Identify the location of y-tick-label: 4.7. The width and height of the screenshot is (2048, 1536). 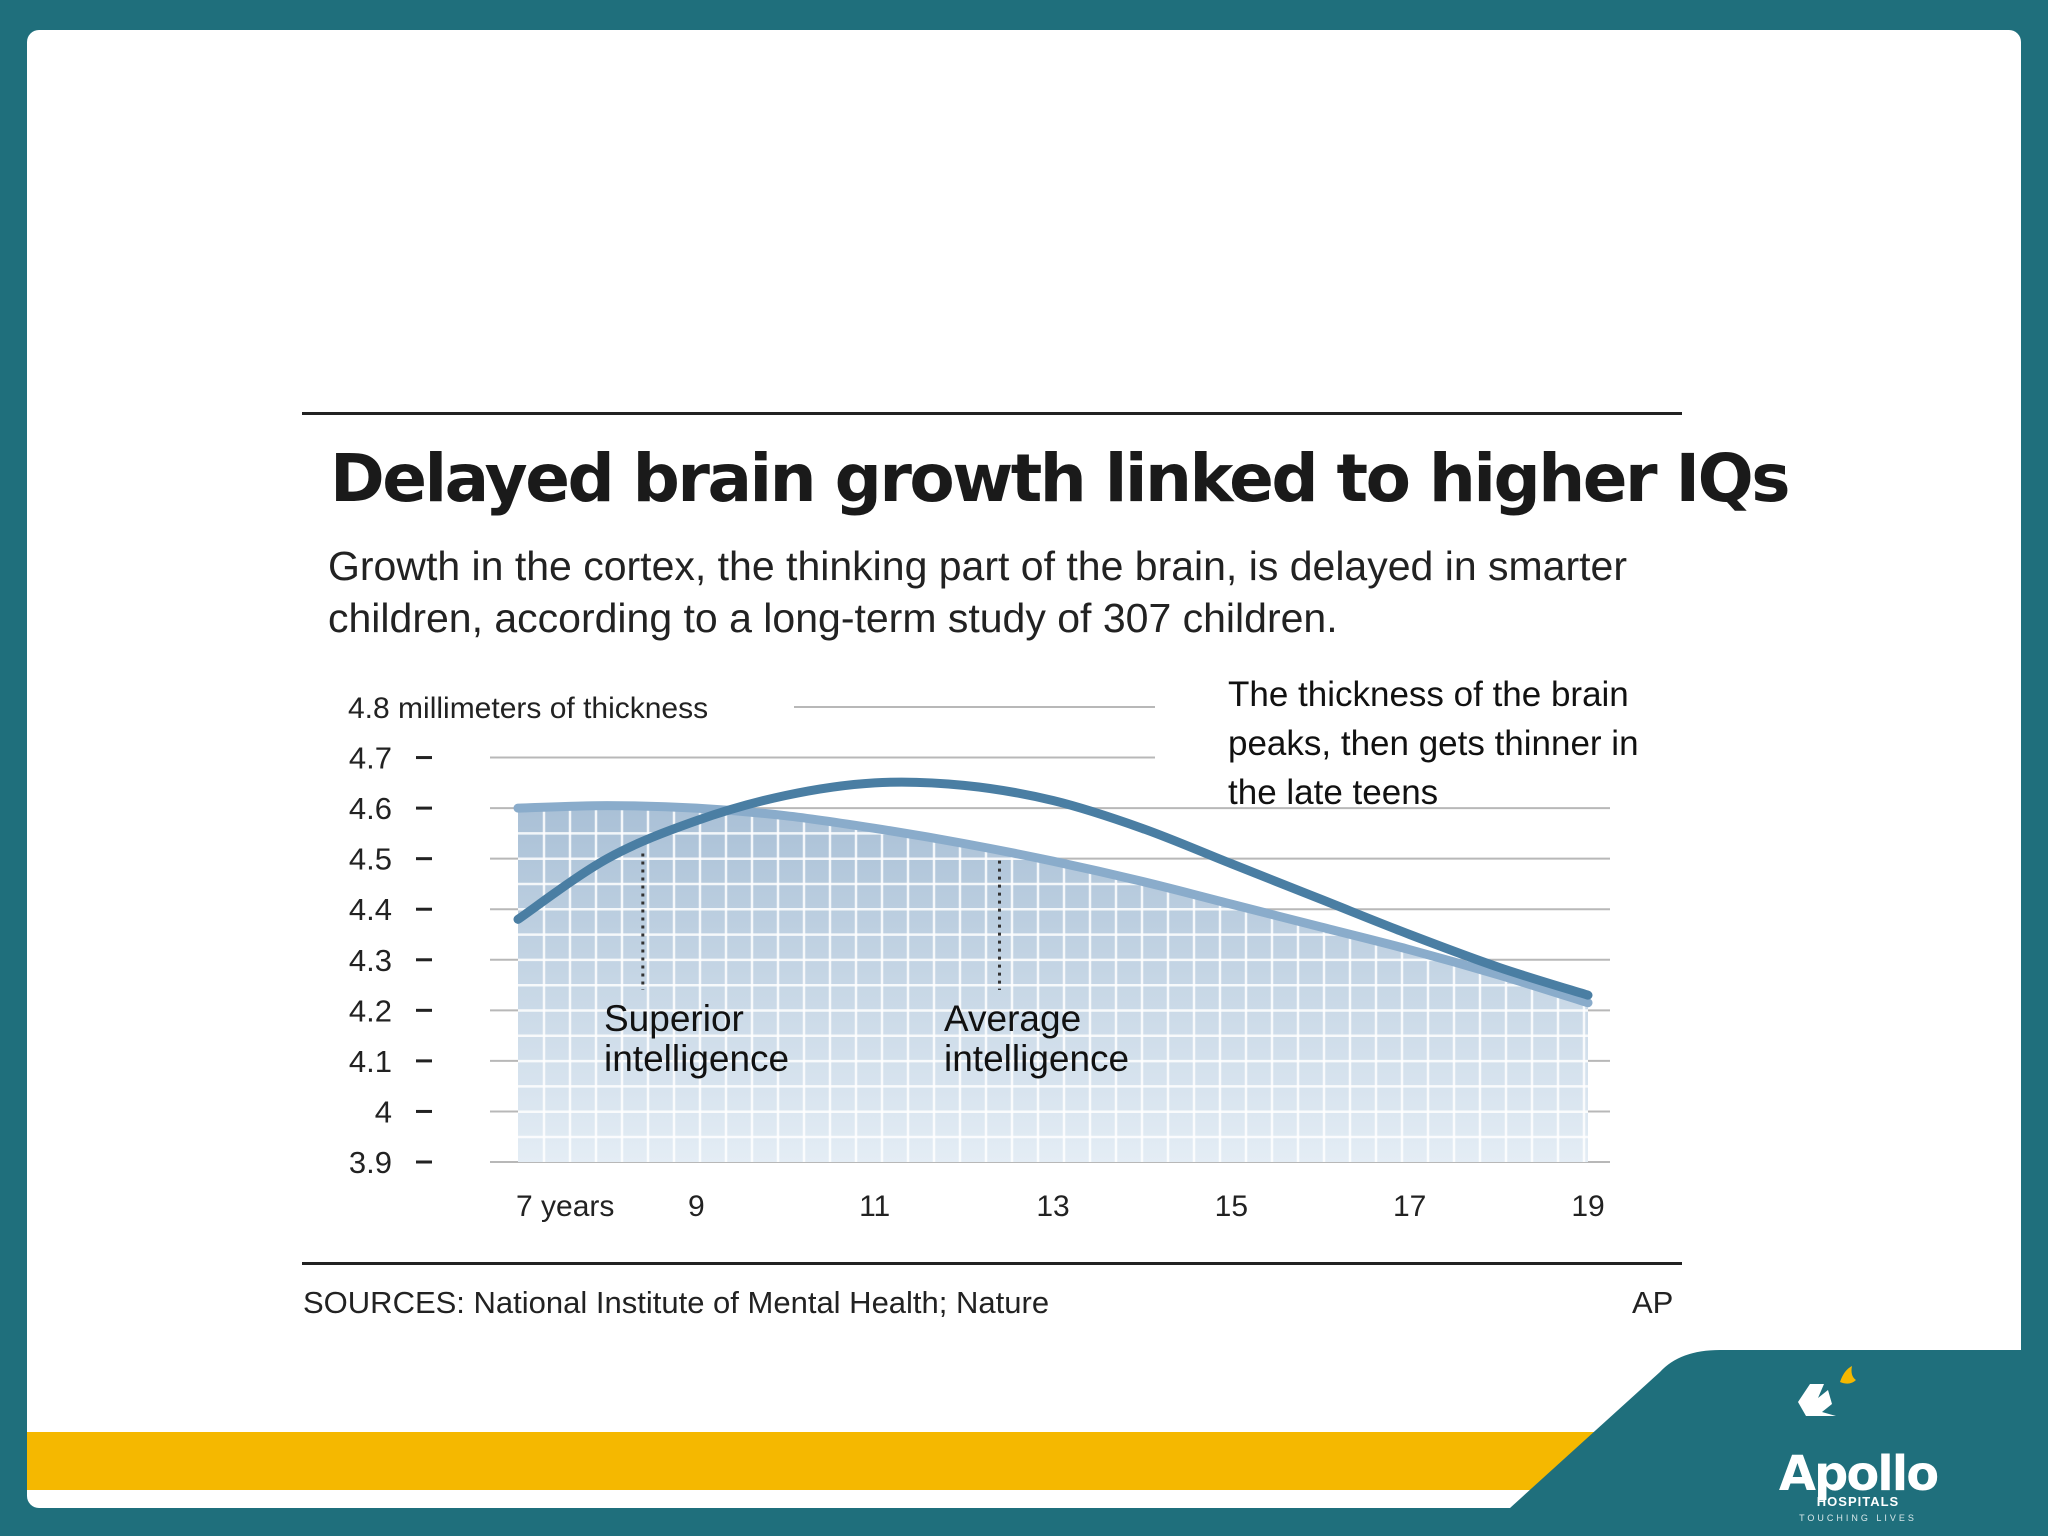
(370, 758).